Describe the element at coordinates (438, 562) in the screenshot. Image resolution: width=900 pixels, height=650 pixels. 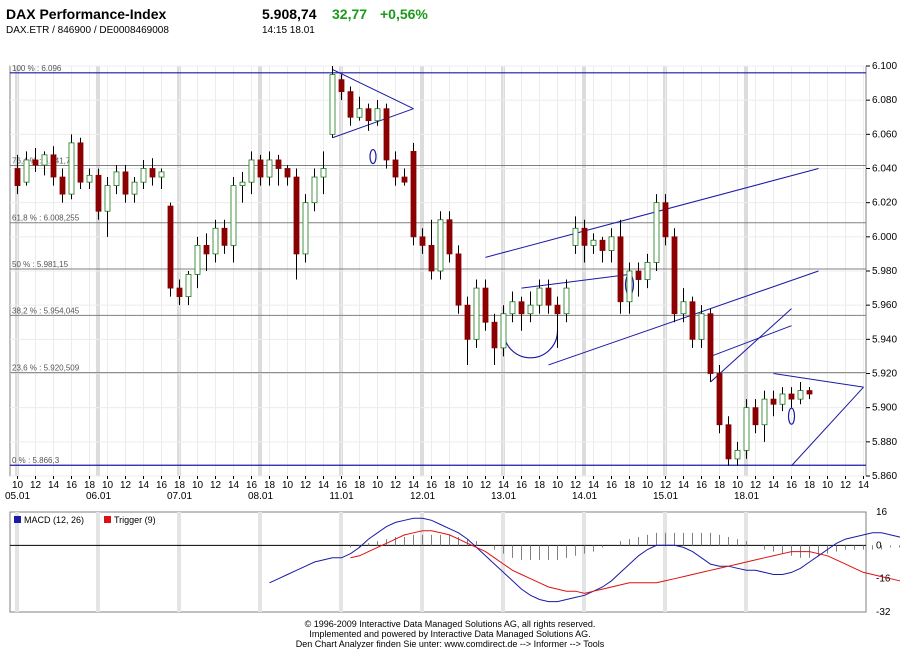
I see `macd-plot-frame` at that location.